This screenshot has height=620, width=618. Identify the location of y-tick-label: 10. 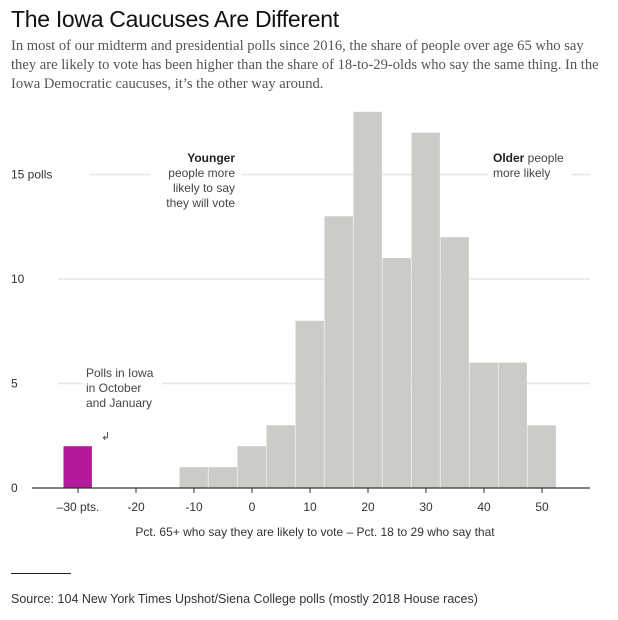
(18, 279).